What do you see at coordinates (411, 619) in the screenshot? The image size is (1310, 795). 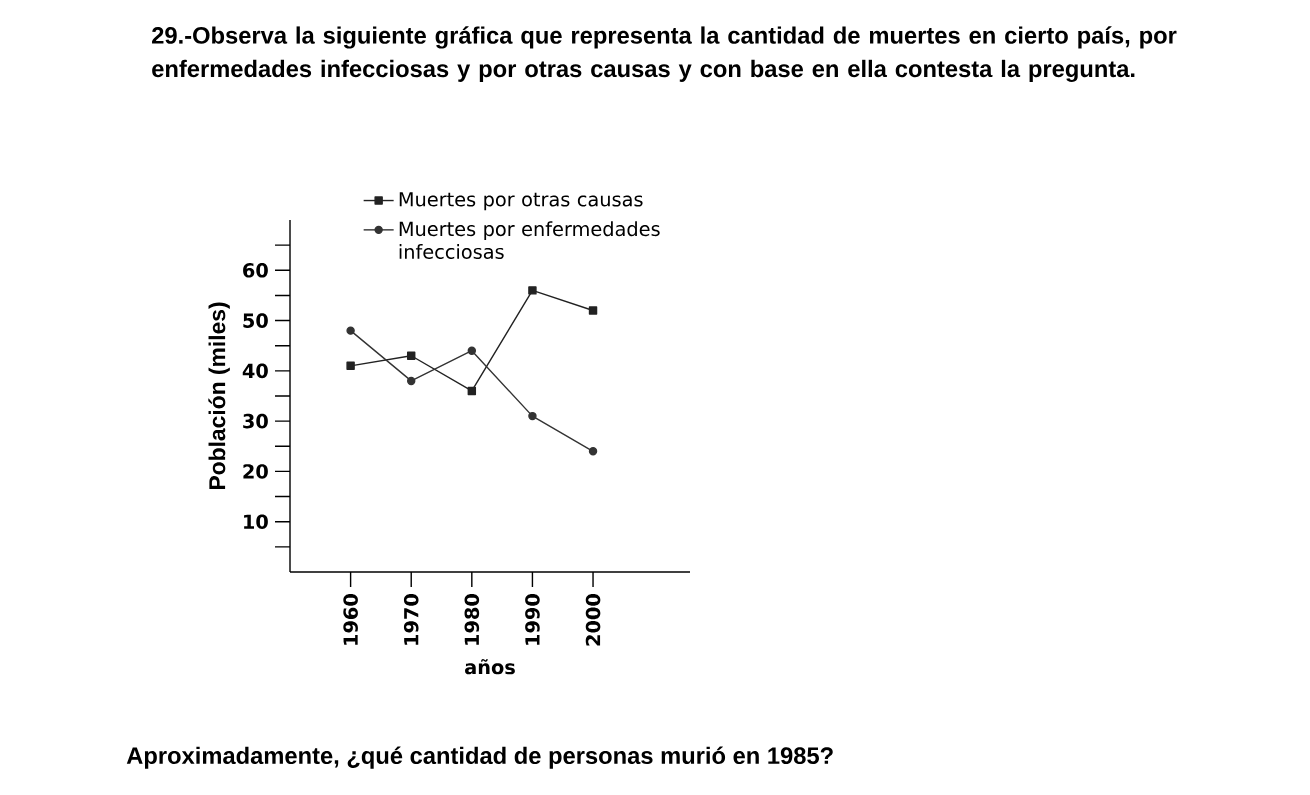 I see `x-tick-label: 1970` at bounding box center [411, 619].